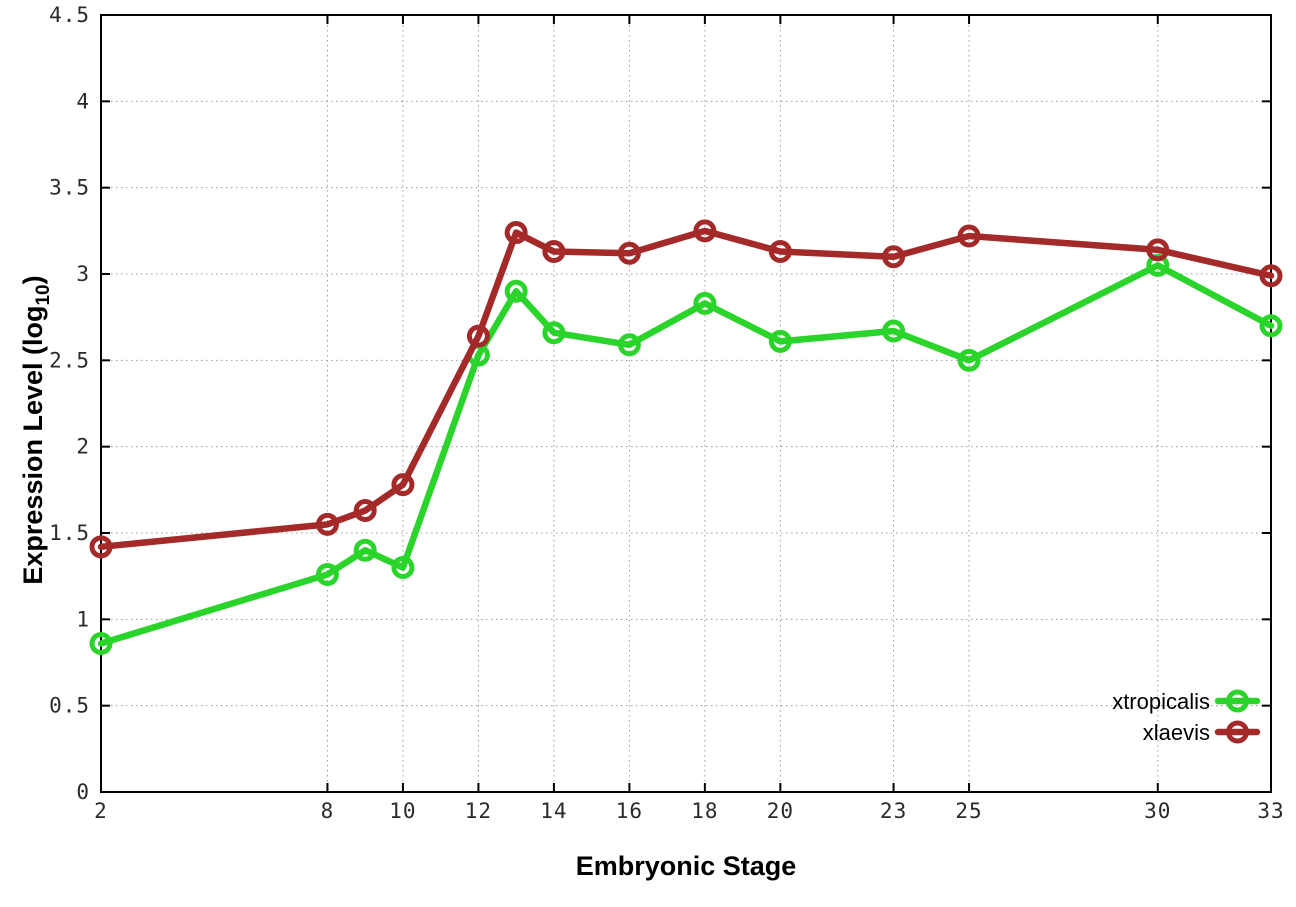  What do you see at coordinates (83, 792) in the screenshot?
I see `y-tick-label: 0` at bounding box center [83, 792].